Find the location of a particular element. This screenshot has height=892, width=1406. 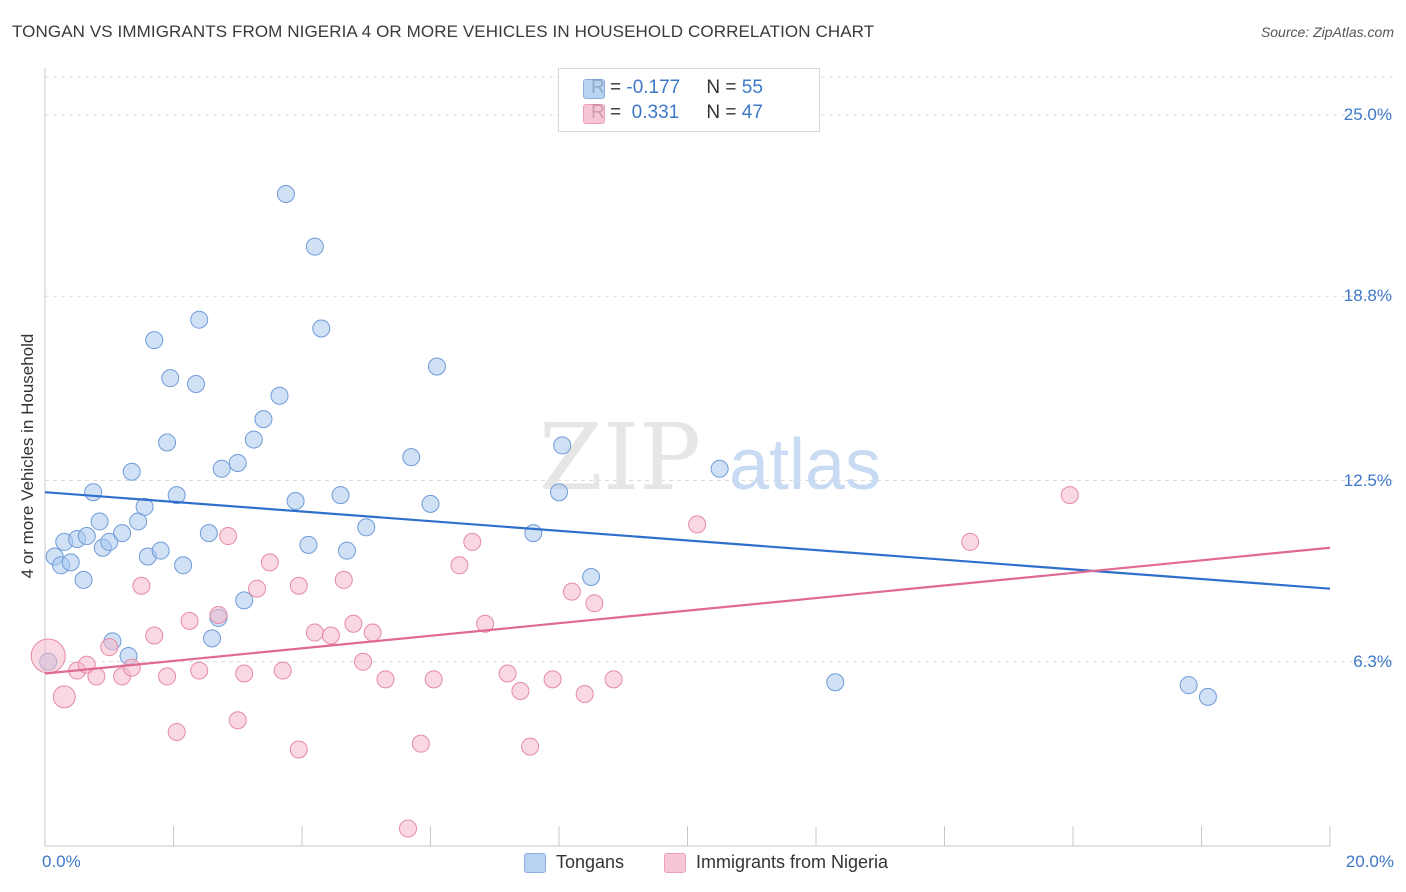

legend-label: Tongans is located at coordinates (590, 862).